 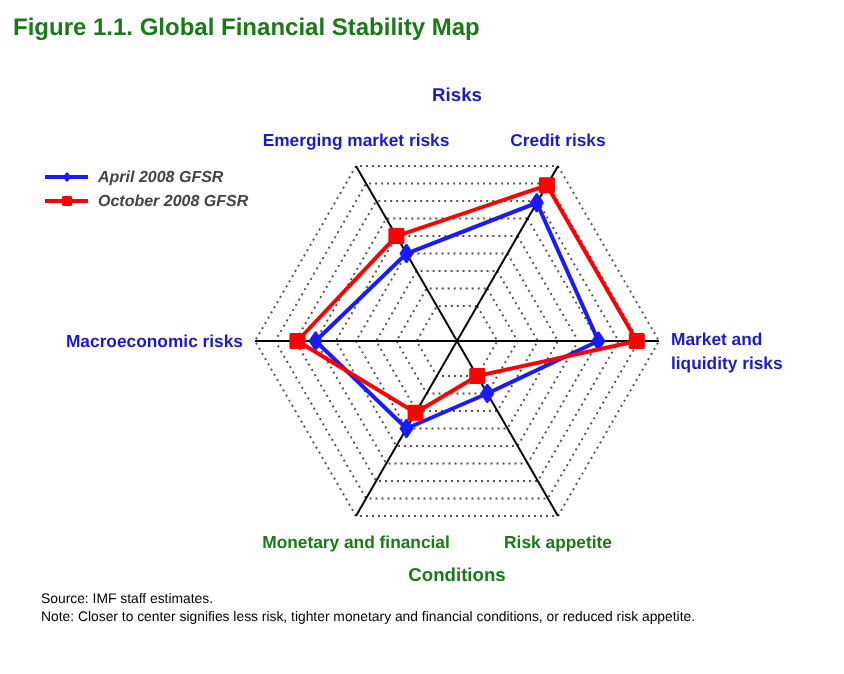 What do you see at coordinates (558, 140) in the screenshot?
I see `spoke-label: Credit risks` at bounding box center [558, 140].